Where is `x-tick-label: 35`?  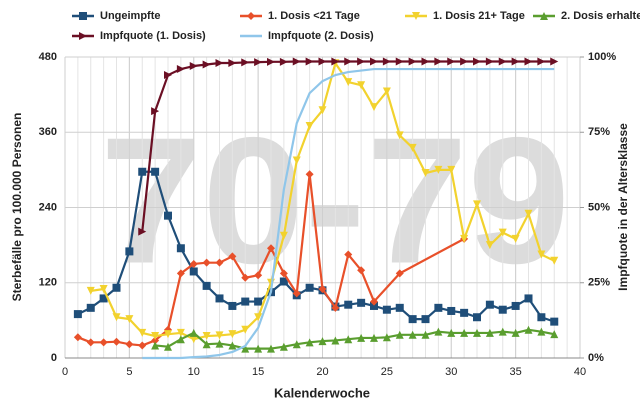 x-tick-label: 35 is located at coordinates (516, 372).